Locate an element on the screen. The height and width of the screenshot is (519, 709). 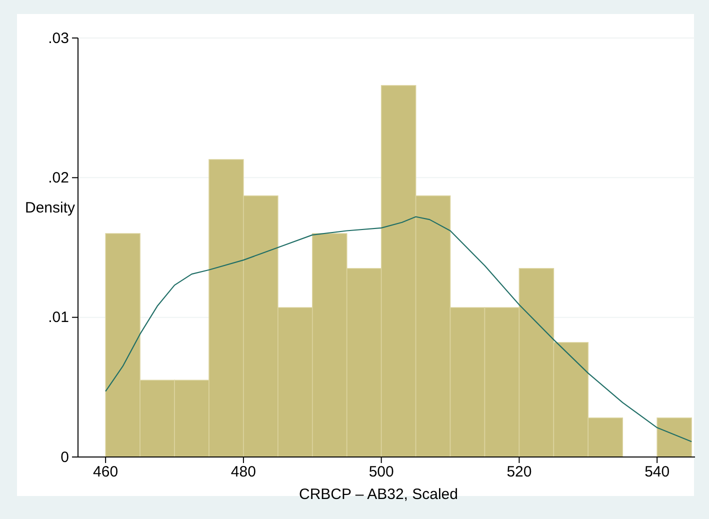
x-tick-label: 460 is located at coordinates (105, 472).